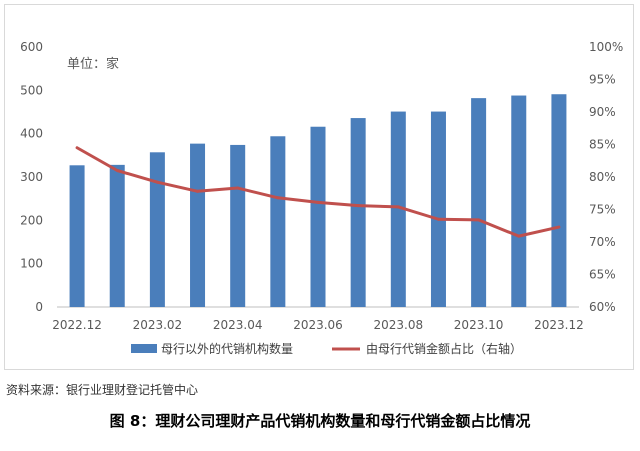 This screenshot has width=640, height=451. What do you see at coordinates (320, 421) in the screenshot?
I see `figure-caption: 图 8：理财公司理财产品代销机构数量和母行代销金额占比情况` at bounding box center [320, 421].